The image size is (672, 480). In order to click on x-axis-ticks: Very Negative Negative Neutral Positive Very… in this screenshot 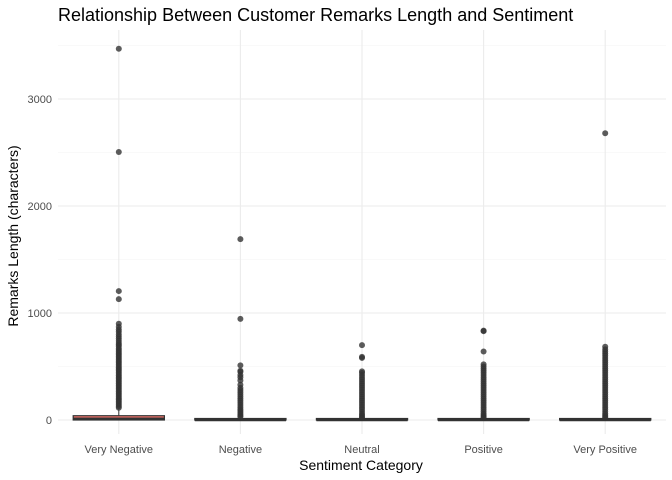, I will do `click(361, 450)`.